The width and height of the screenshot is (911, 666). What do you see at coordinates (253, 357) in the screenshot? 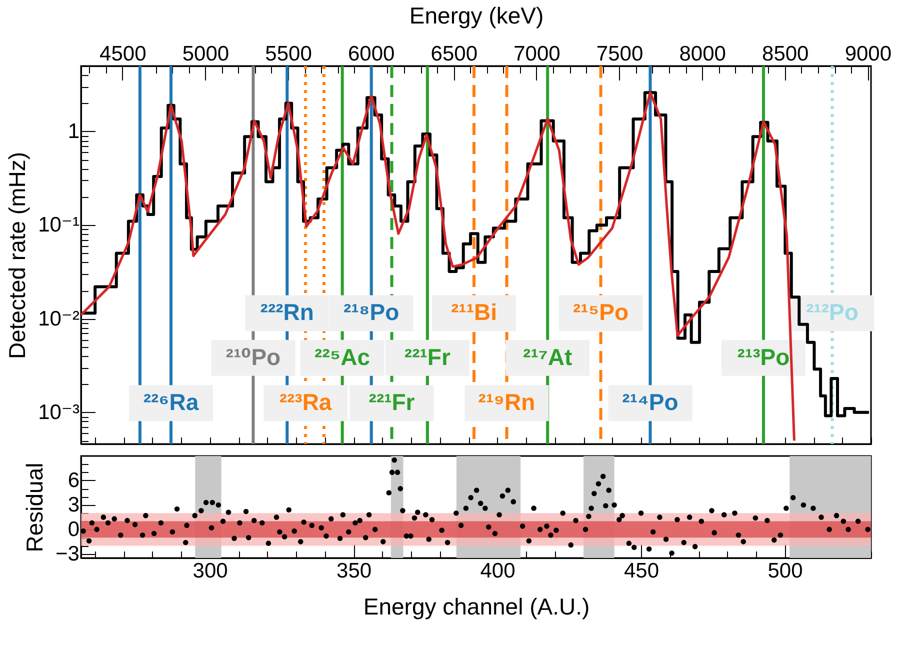
I see `ref-line-label: ²¹⁰Po` at bounding box center [253, 357].